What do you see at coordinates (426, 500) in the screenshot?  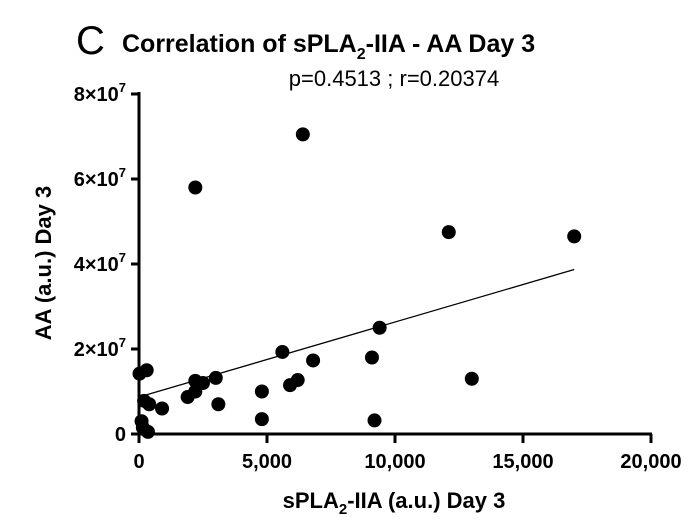 I see `xlabel-part-2: -IIA (a.u.) Day 3` at bounding box center [426, 500].